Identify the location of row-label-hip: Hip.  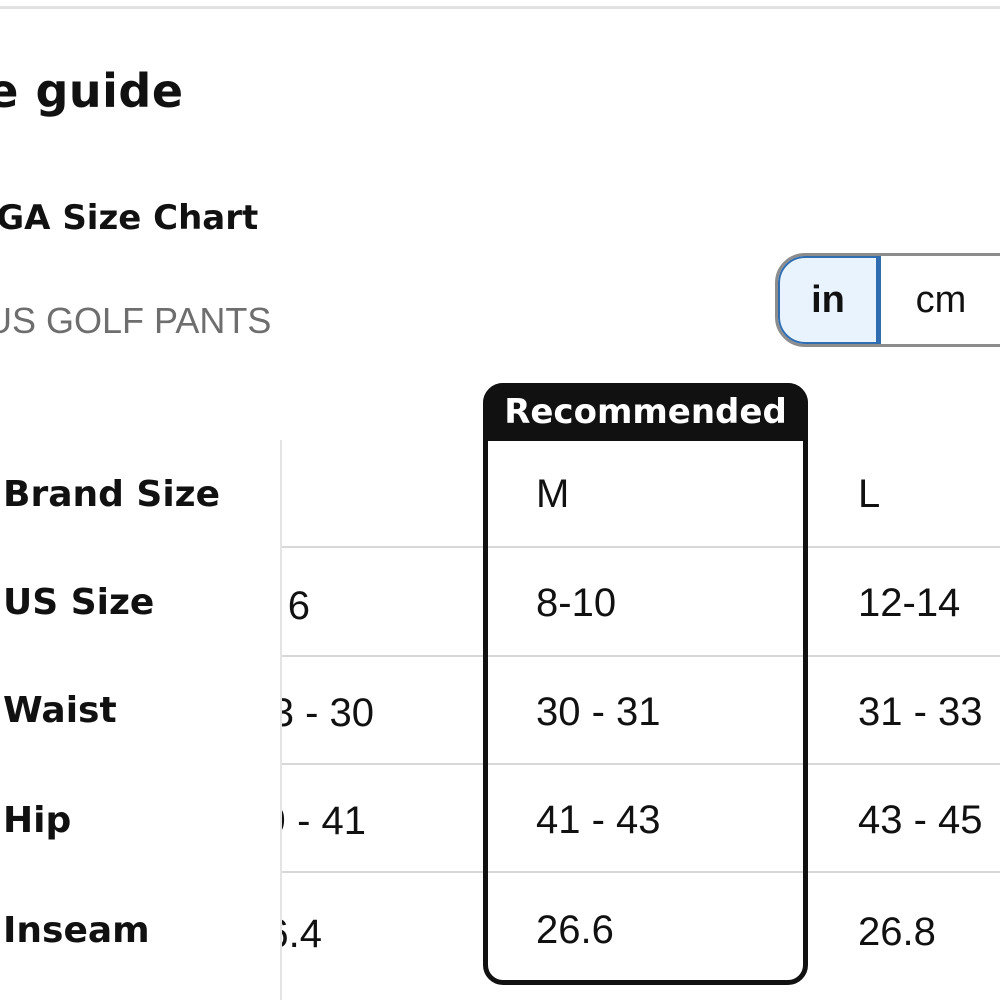
(37, 820).